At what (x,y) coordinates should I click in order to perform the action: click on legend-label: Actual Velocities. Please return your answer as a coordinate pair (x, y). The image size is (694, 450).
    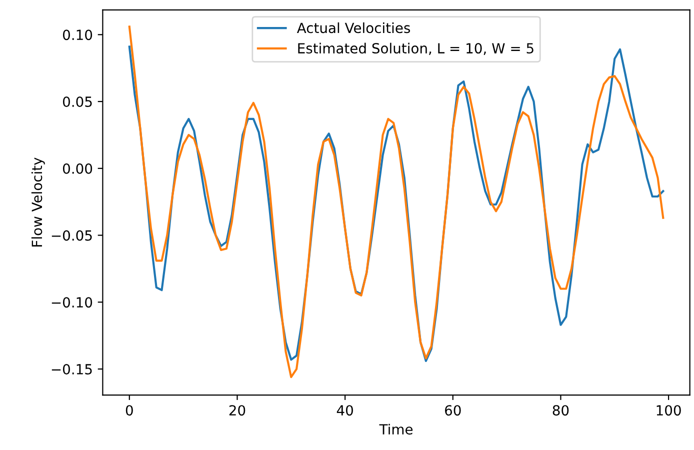
    Looking at the image, I should click on (353, 28).